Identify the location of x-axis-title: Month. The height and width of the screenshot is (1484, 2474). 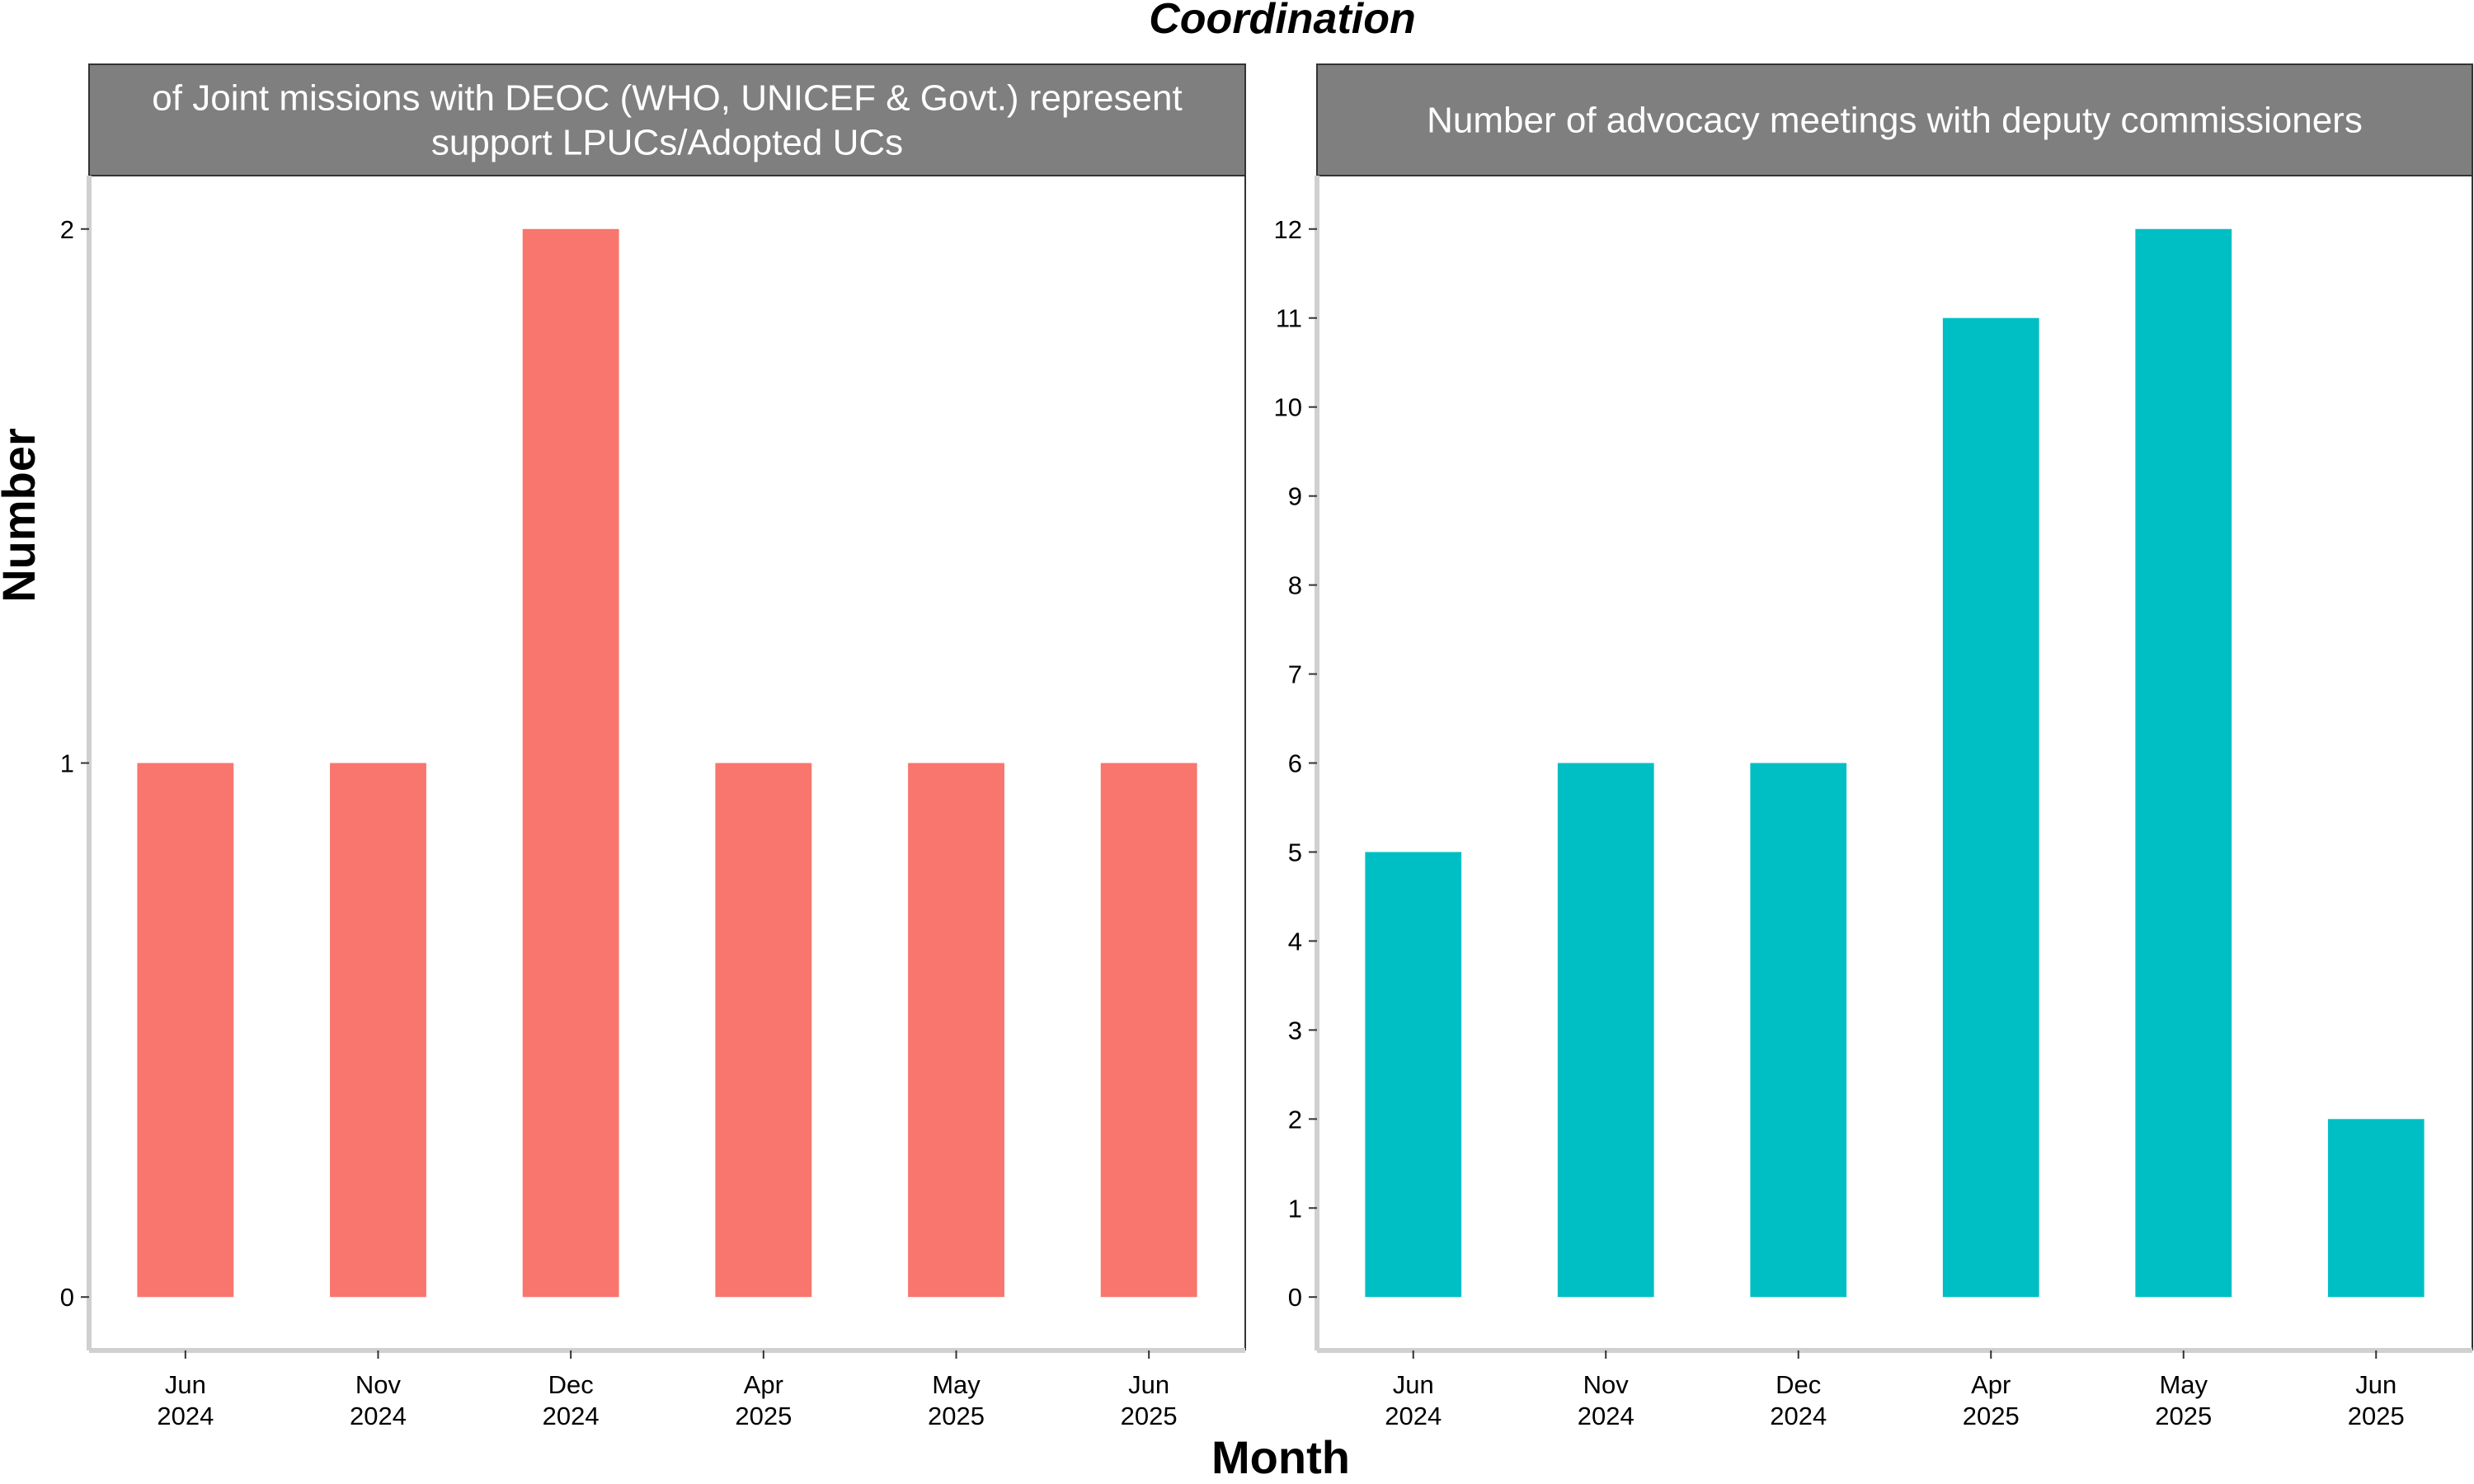
(1280, 1457).